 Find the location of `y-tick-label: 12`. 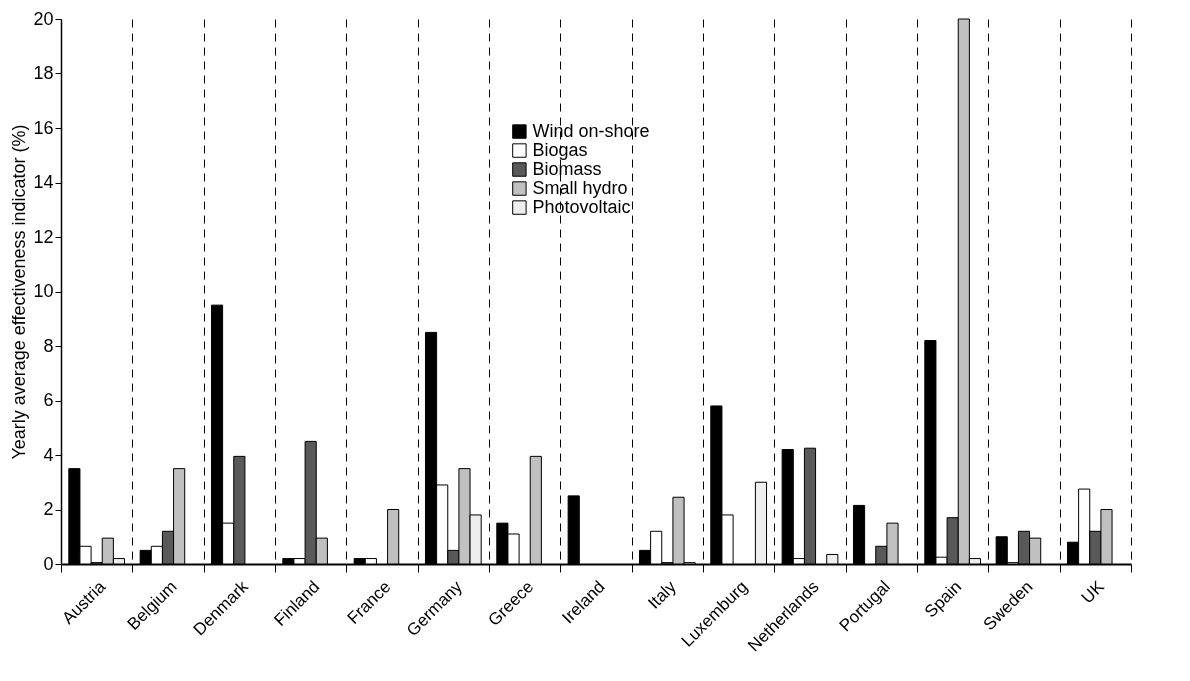

y-tick-label: 12 is located at coordinates (43, 236).